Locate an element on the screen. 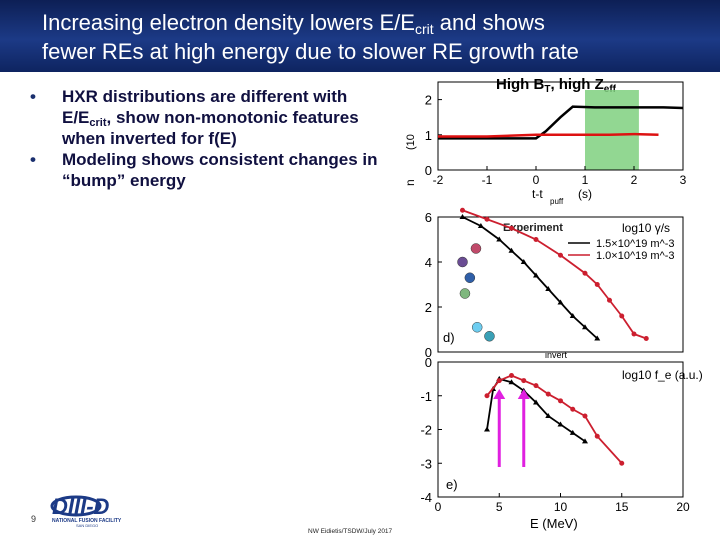  title-subscript: crit is located at coordinates (424, 29).